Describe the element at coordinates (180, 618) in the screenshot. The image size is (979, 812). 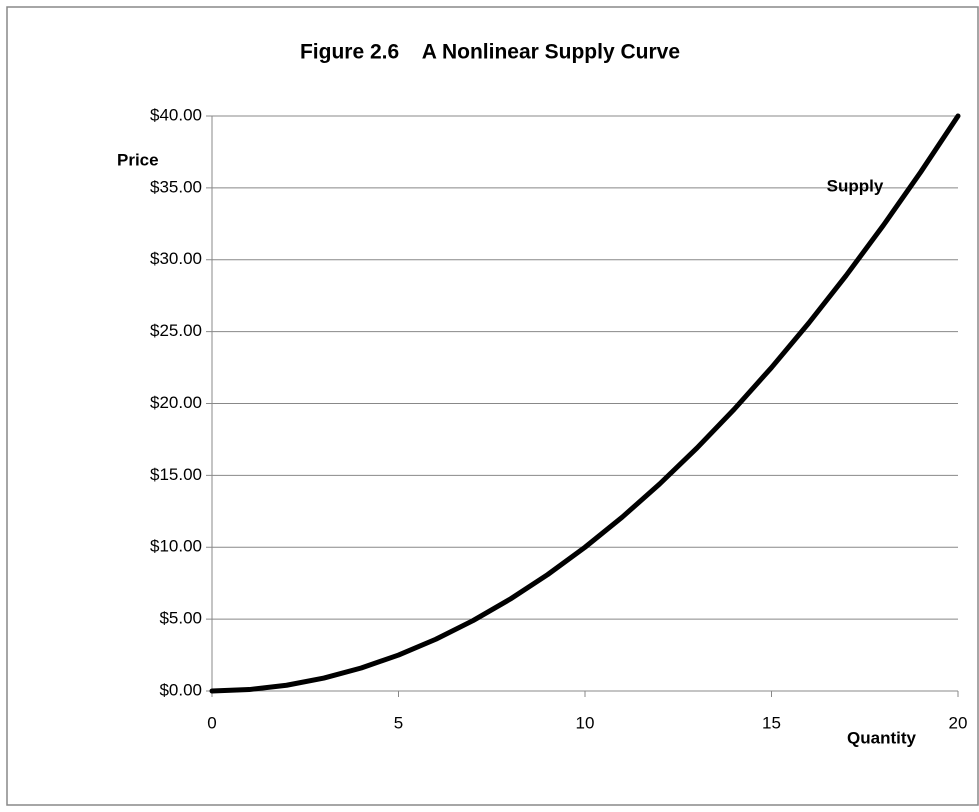
I see `y-tick-label: $5.00` at that location.